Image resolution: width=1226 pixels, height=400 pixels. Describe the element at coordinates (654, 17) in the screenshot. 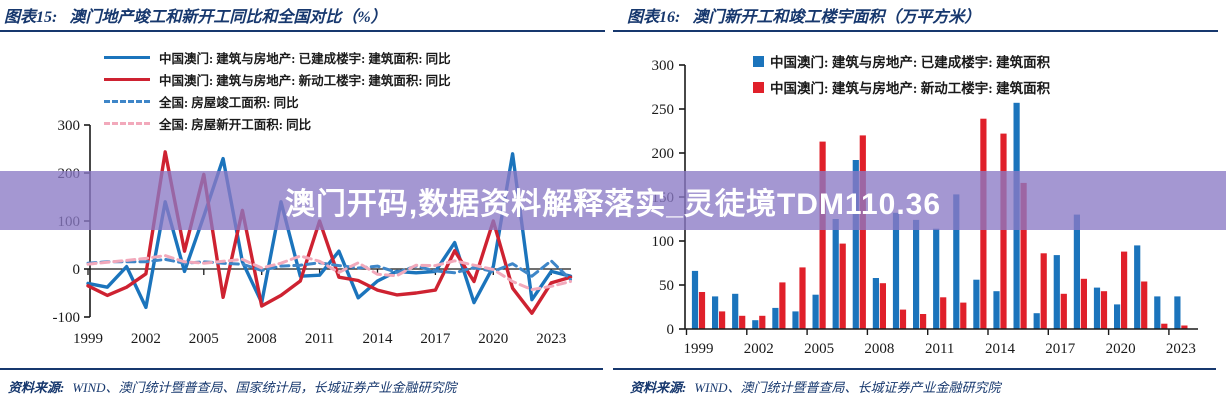

I see `figure-16-label: 图表16:` at that location.